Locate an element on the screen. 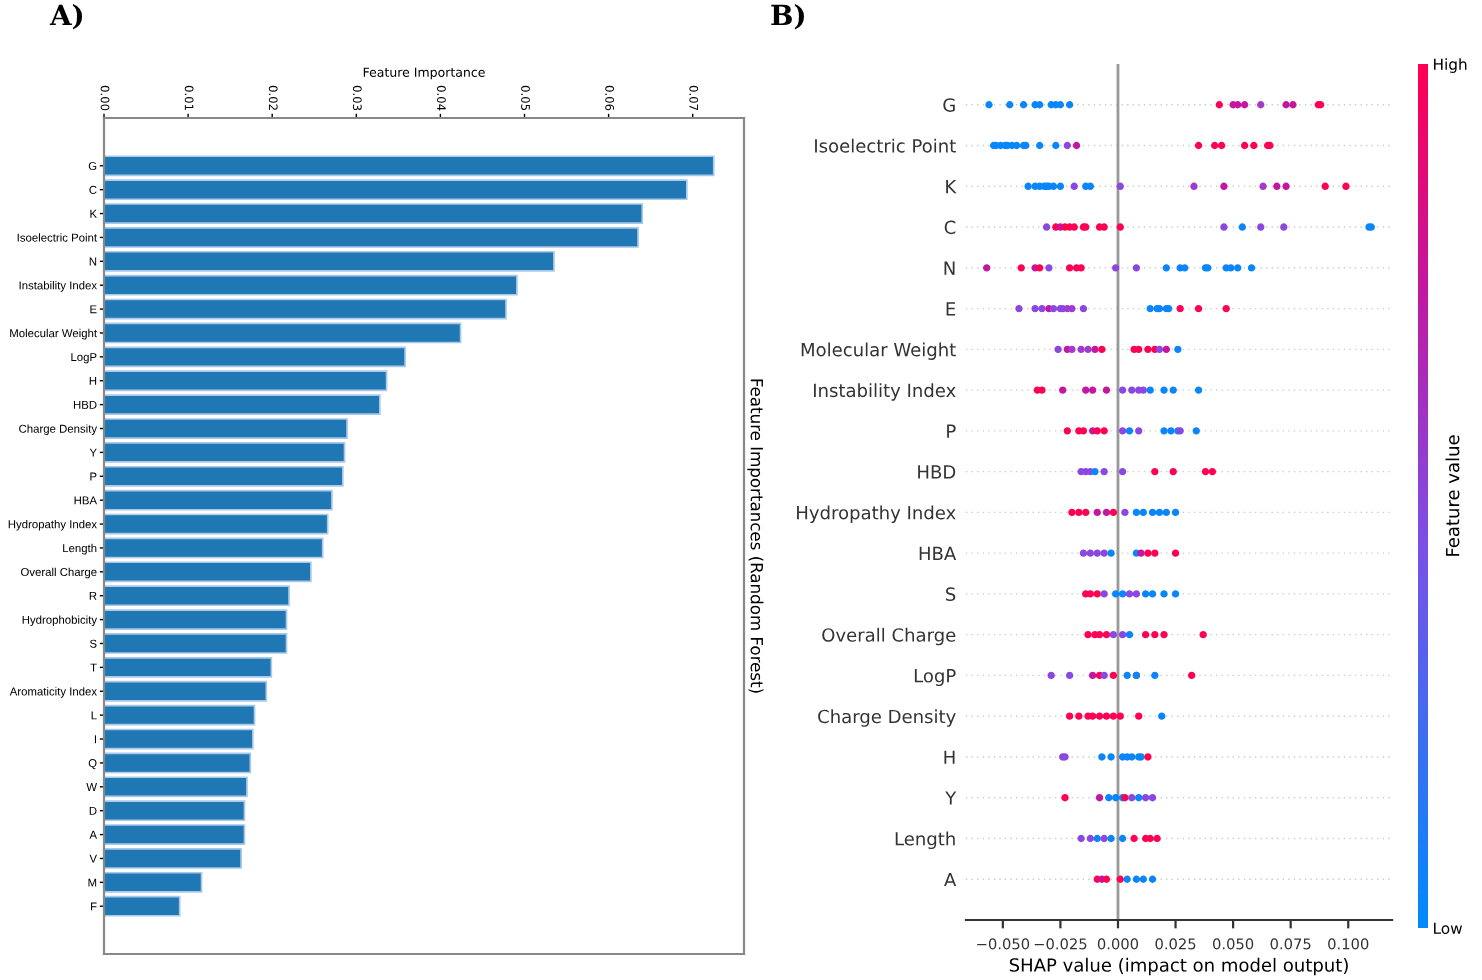 This screenshot has width=1482, height=980. y-tick-label: K is located at coordinates (951, 186).